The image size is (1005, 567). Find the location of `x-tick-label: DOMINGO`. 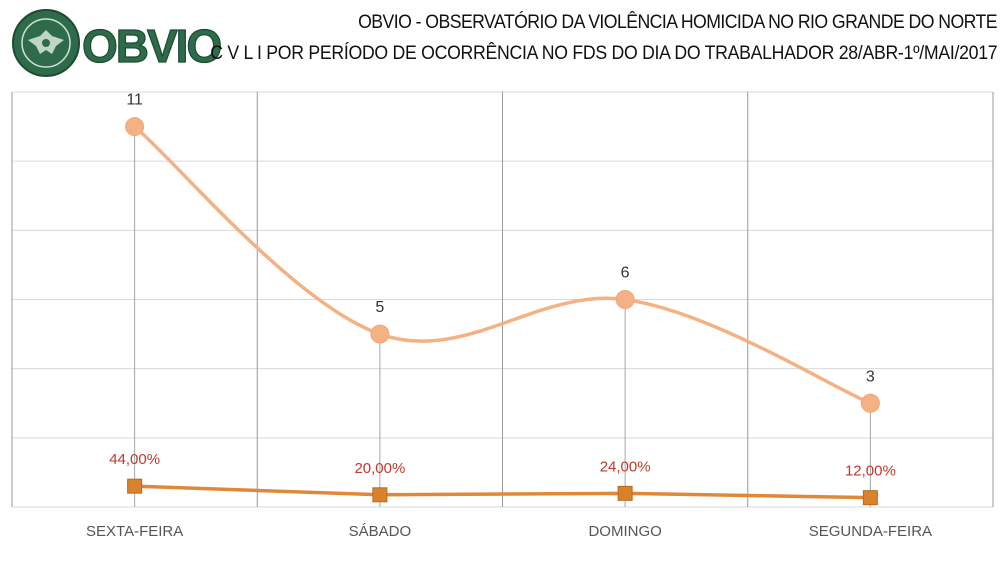

x-tick-label: DOMINGO is located at coordinates (624, 531).